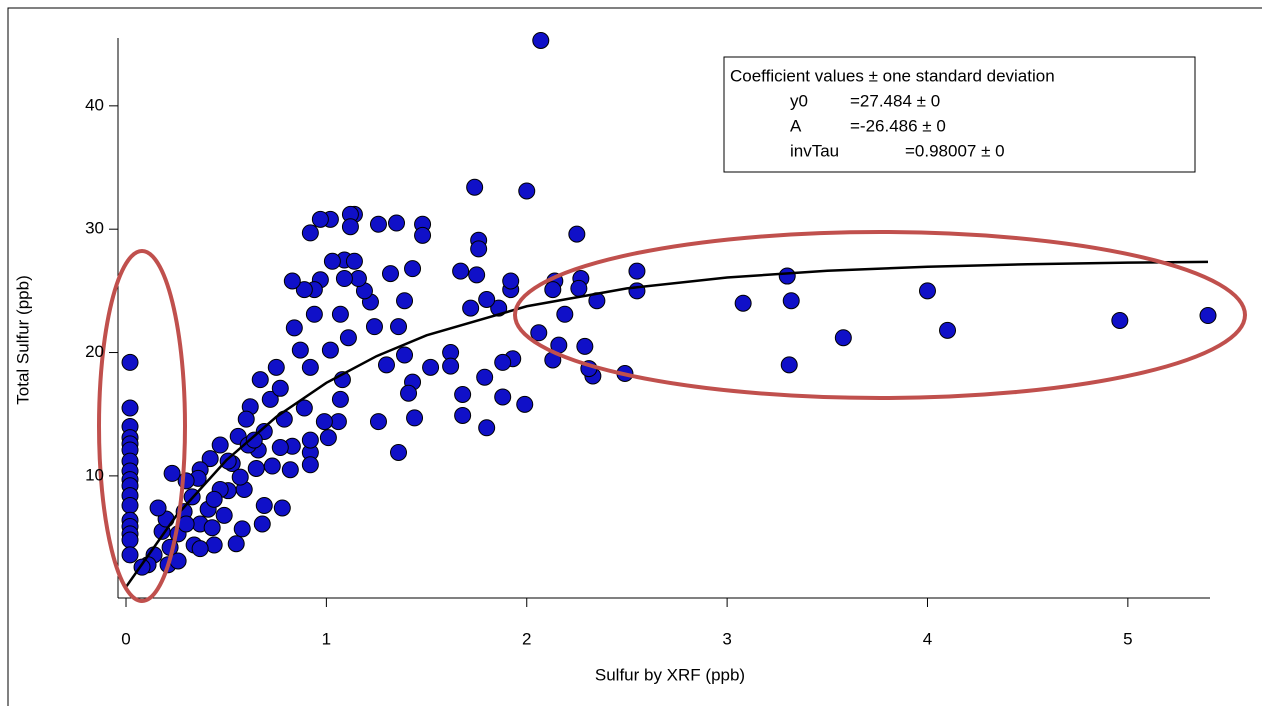  Describe the element at coordinates (1127, 638) in the screenshot. I see `x-tick-label: 5` at that location.